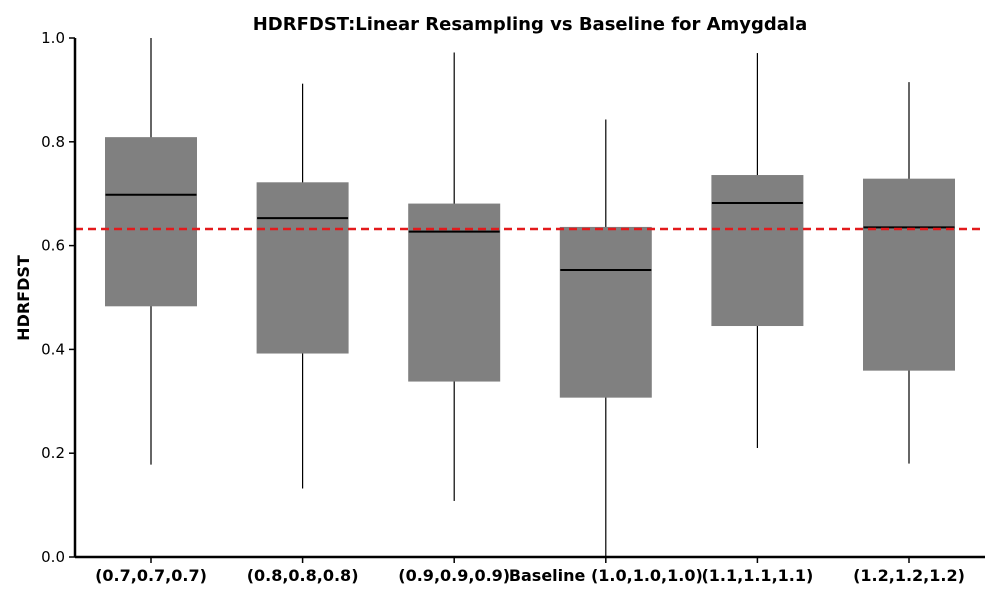 Image resolution: width=1000 pixels, height=600 pixels. I want to click on y-tick-label: 0.8, so click(53, 142).